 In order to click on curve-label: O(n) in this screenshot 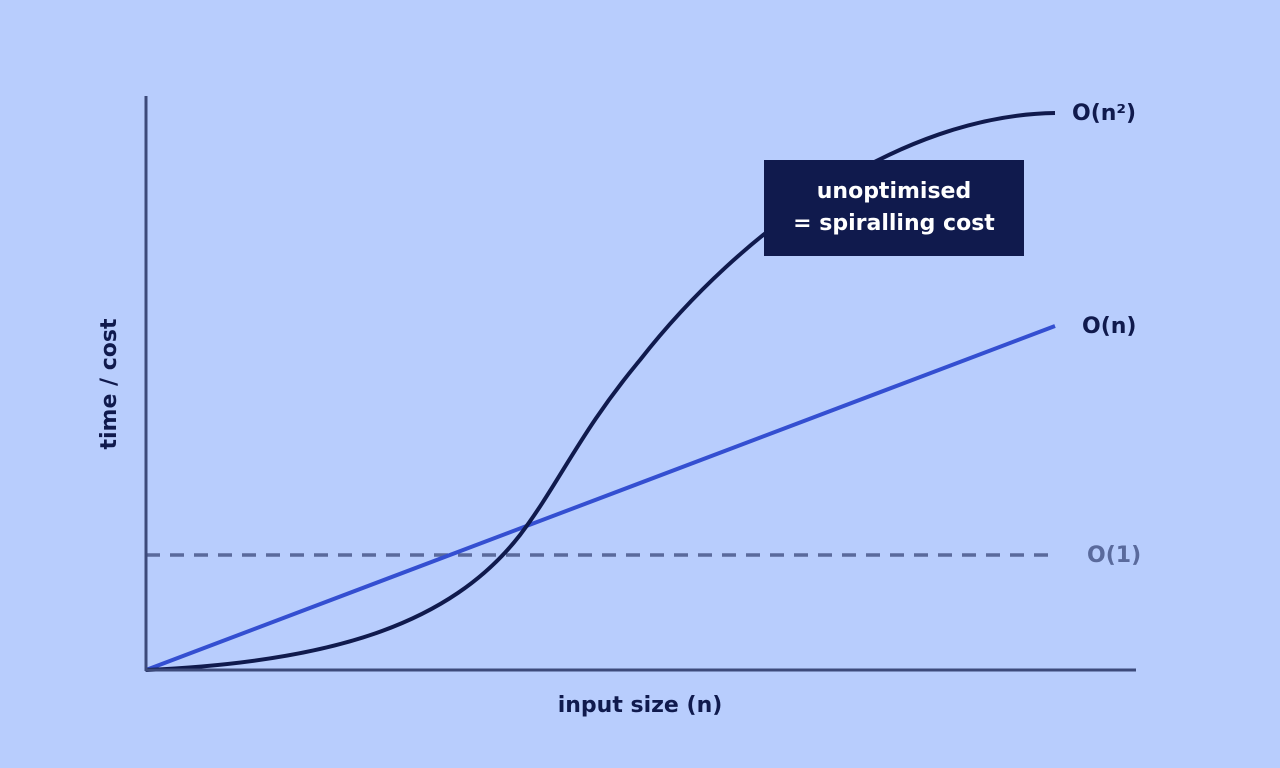, I will do `click(1109, 326)`.